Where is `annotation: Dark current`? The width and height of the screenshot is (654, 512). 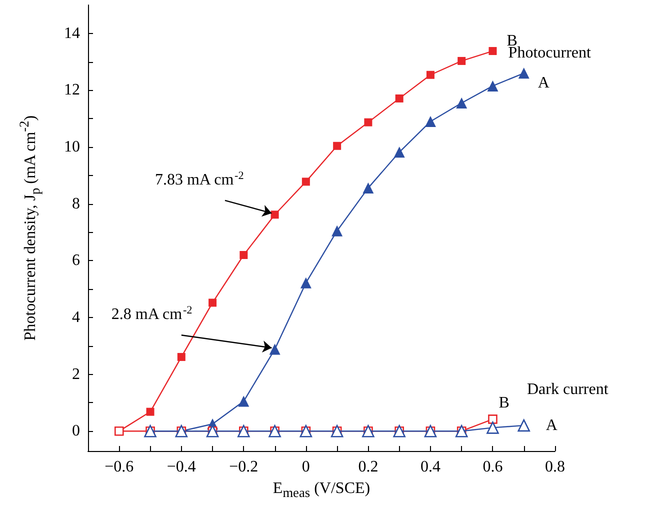 annotation: Dark current is located at coordinates (567, 389).